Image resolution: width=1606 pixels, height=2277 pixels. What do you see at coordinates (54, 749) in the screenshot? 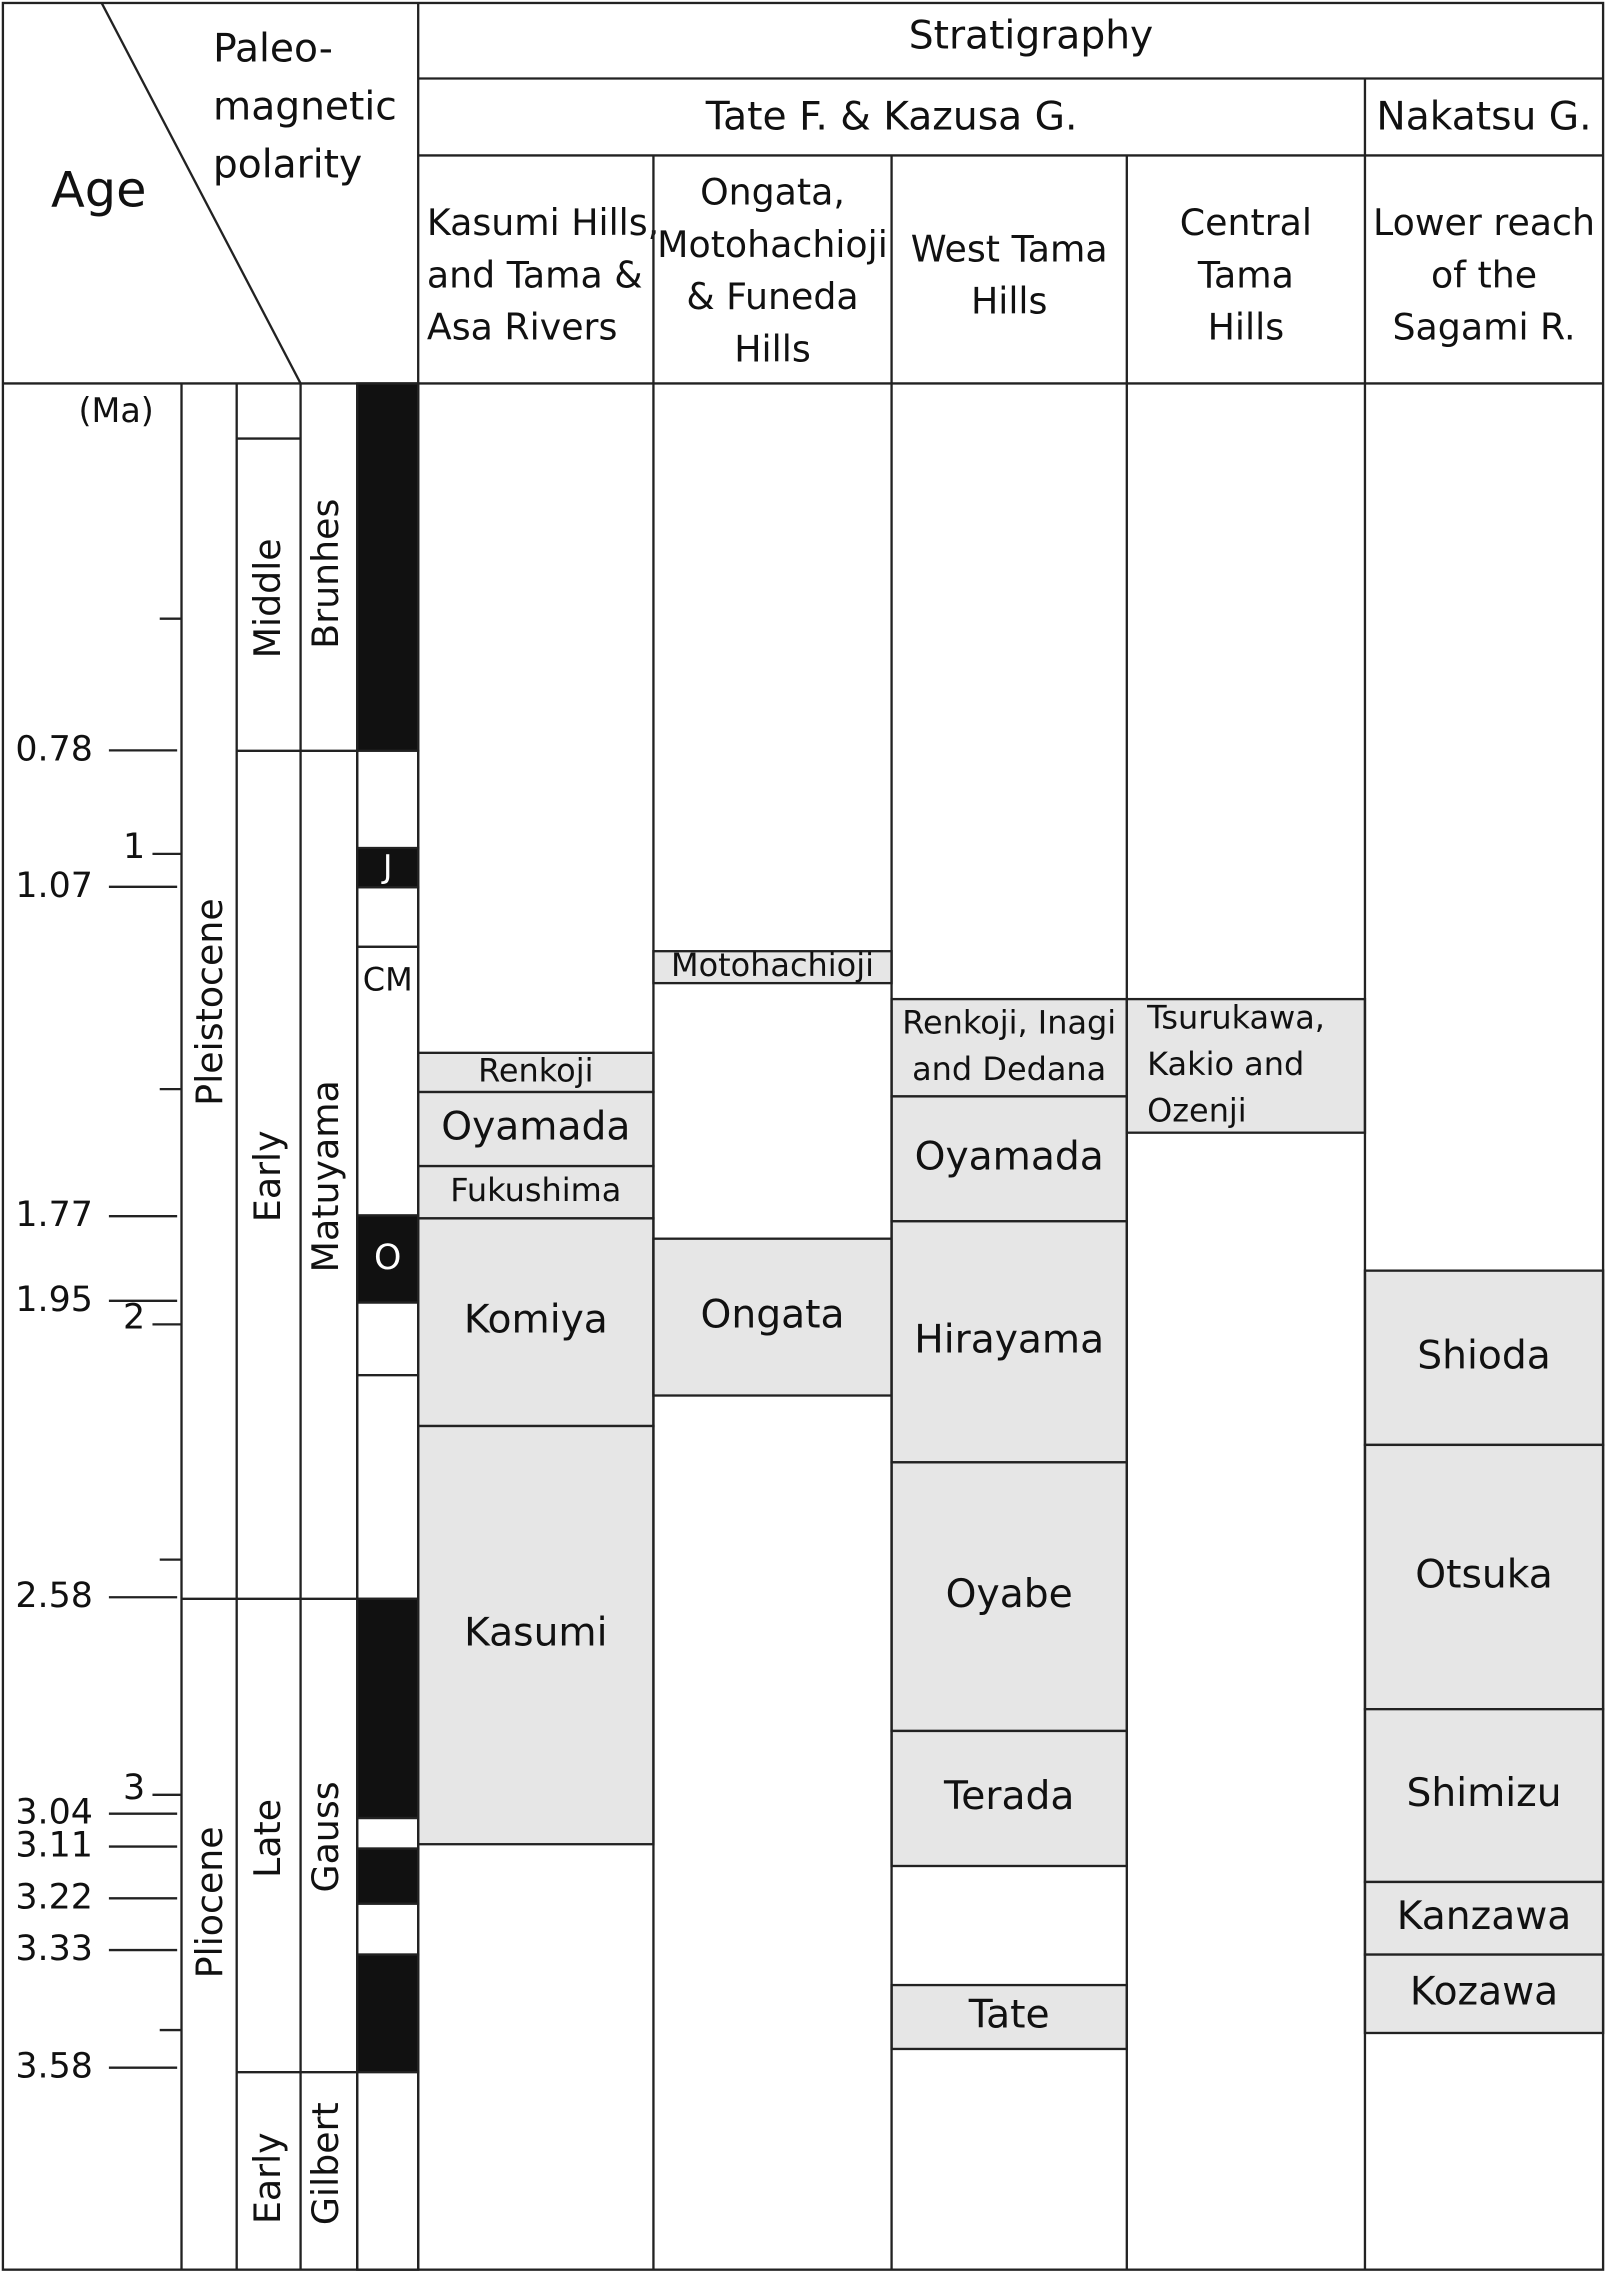
I see `label: 0.78` at bounding box center [54, 749].